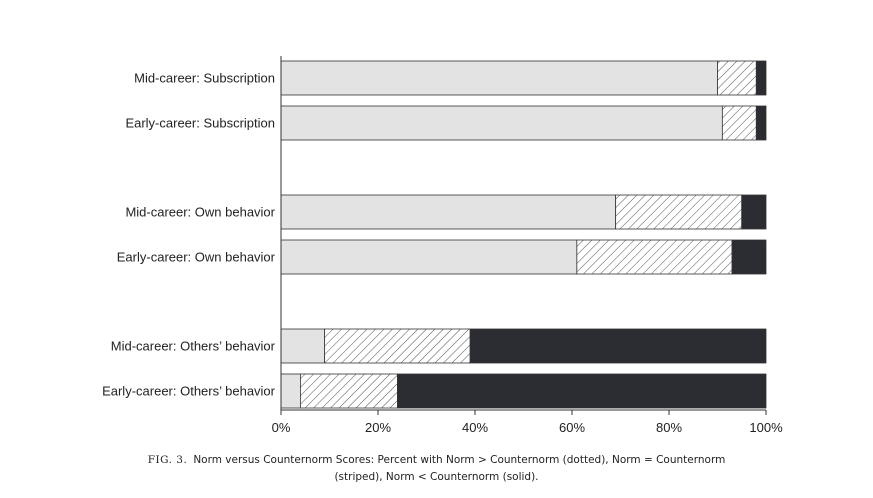 The image size is (873, 498). What do you see at coordinates (378, 427) in the screenshot?
I see `x-tick-label: 20%` at bounding box center [378, 427].